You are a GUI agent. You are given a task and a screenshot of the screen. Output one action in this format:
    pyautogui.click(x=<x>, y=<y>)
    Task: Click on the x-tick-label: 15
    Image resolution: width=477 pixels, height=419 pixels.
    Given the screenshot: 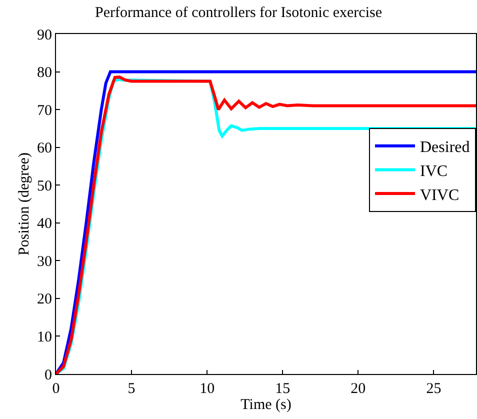 What is the action you would take?
    pyautogui.click(x=282, y=389)
    